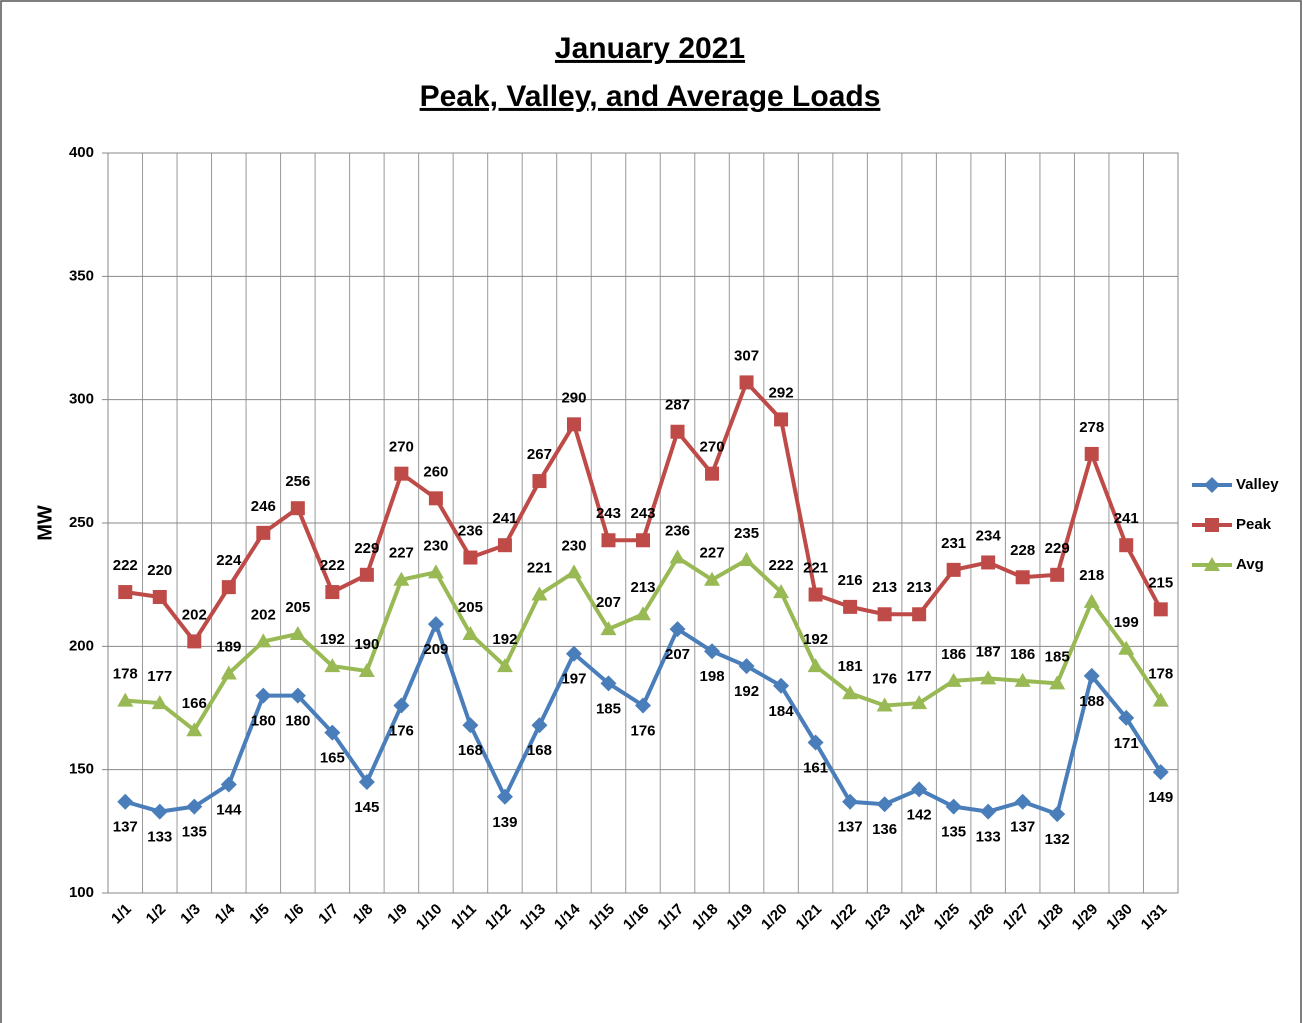 The width and height of the screenshot is (1303, 1023). What do you see at coordinates (746, 355) in the screenshot?
I see `data-label: 307` at bounding box center [746, 355].